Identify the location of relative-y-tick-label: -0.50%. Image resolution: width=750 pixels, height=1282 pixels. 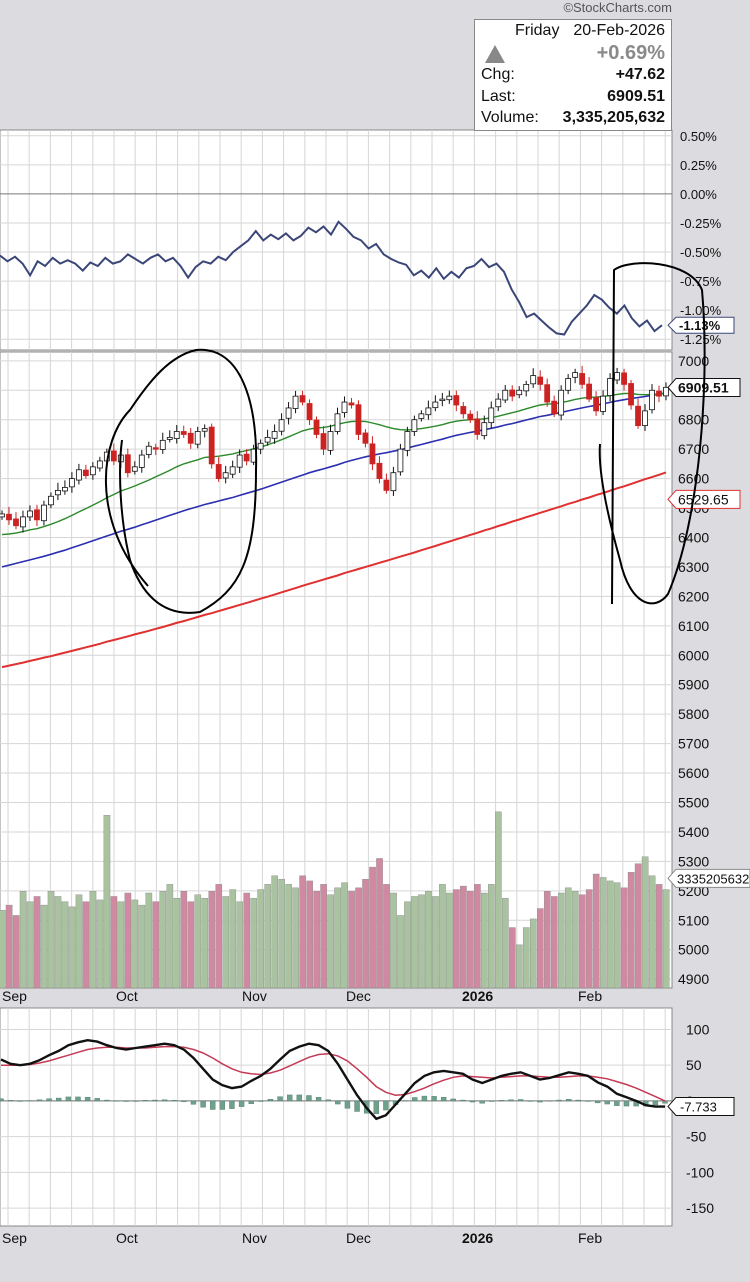
(701, 252).